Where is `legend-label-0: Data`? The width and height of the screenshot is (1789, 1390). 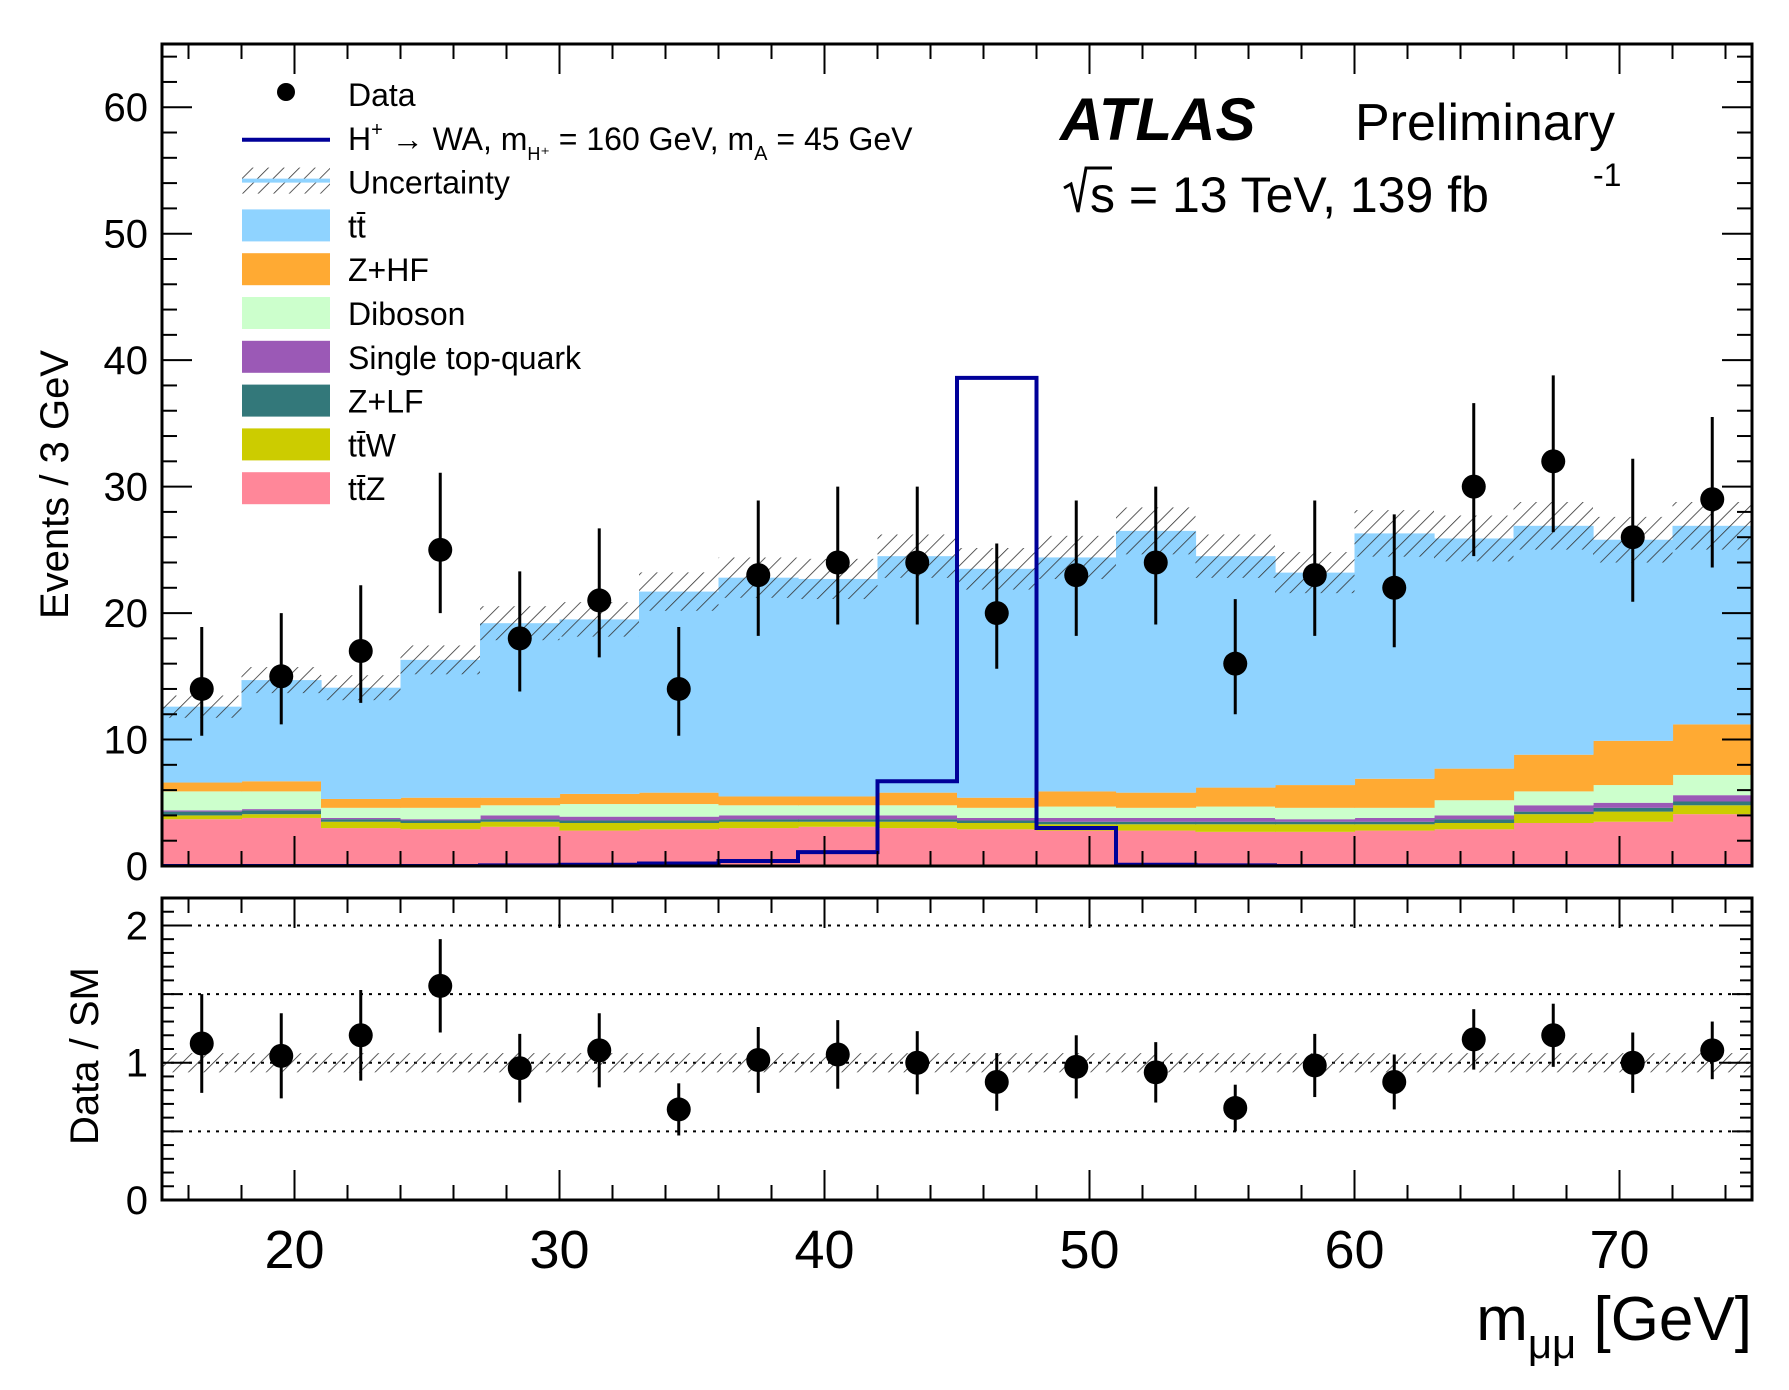 legend-label-0: Data is located at coordinates (382, 95).